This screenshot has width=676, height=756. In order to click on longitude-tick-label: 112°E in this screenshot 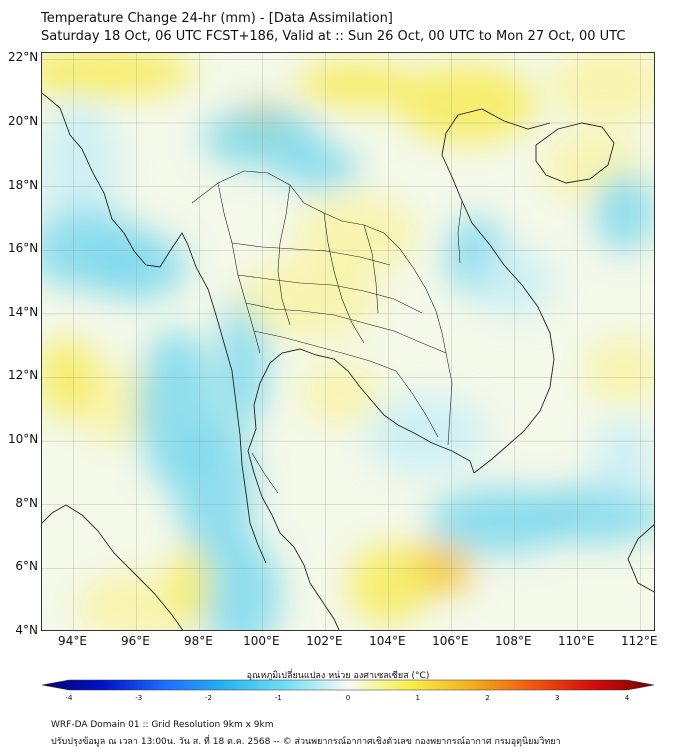, I will do `click(639, 641)`.